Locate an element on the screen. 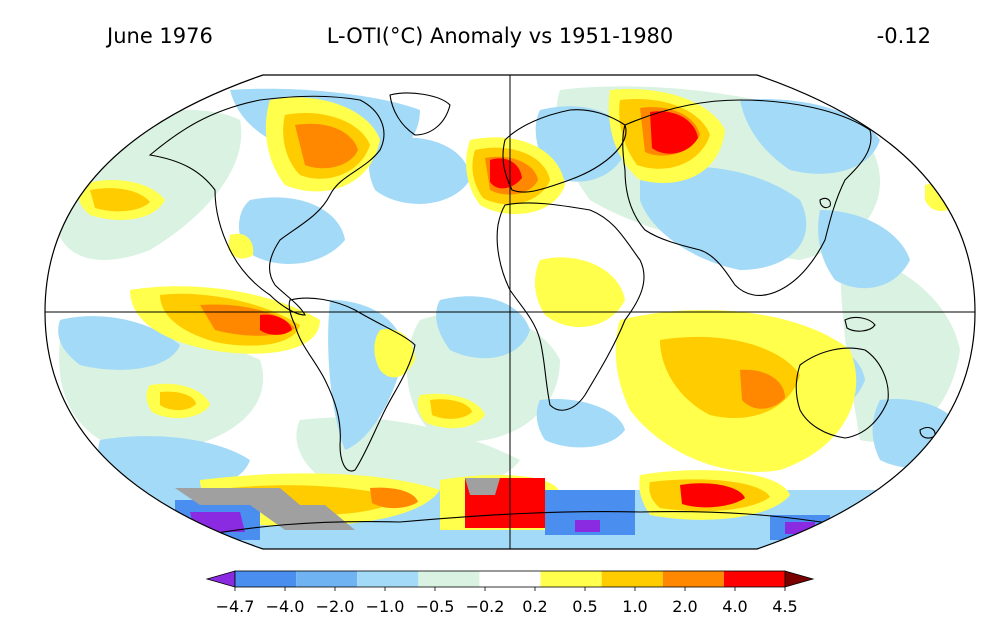 The width and height of the screenshot is (1000, 631). global-mean-value: -0.12 is located at coordinates (903, 36).